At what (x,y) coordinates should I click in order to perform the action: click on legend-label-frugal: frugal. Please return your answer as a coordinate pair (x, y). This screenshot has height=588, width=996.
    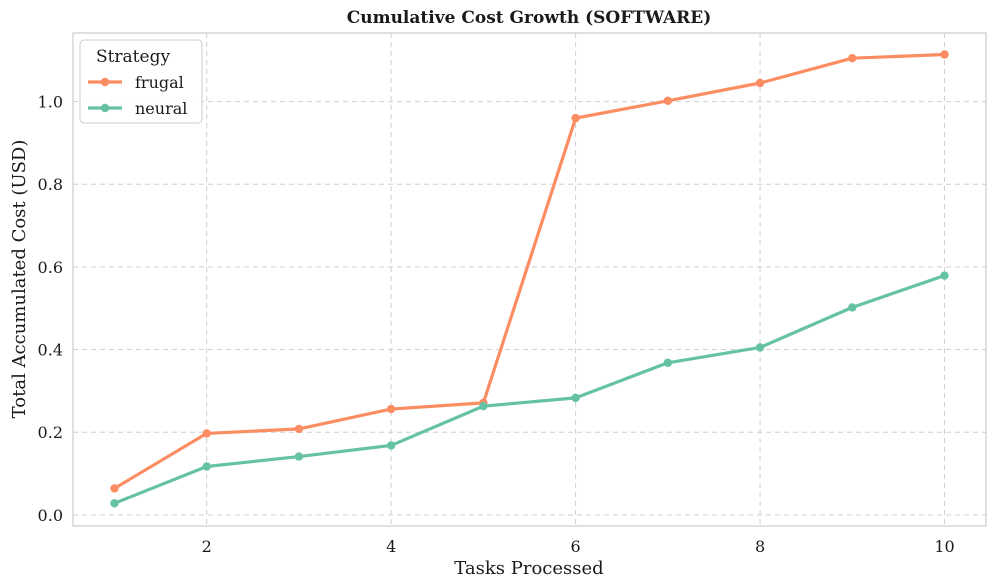
    Looking at the image, I should click on (159, 82).